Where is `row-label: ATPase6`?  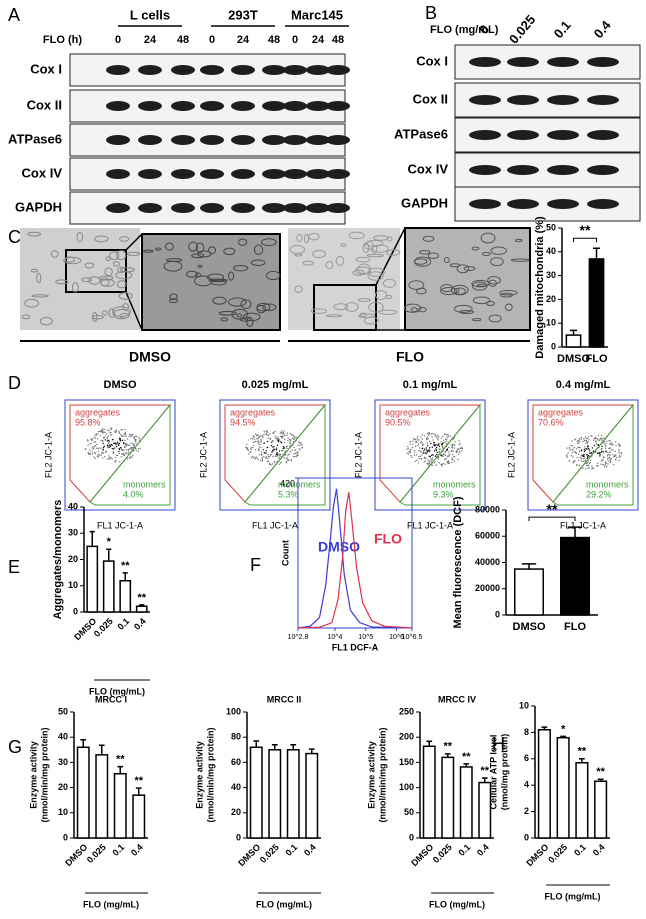
row-label: ATPase6 is located at coordinates (35, 138).